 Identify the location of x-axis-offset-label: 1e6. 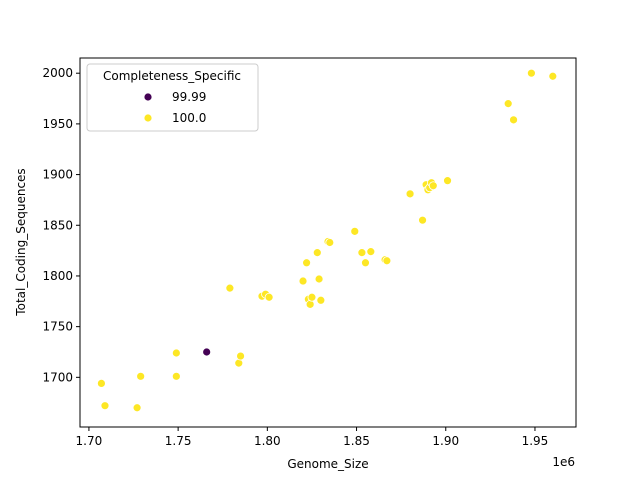
(563, 462).